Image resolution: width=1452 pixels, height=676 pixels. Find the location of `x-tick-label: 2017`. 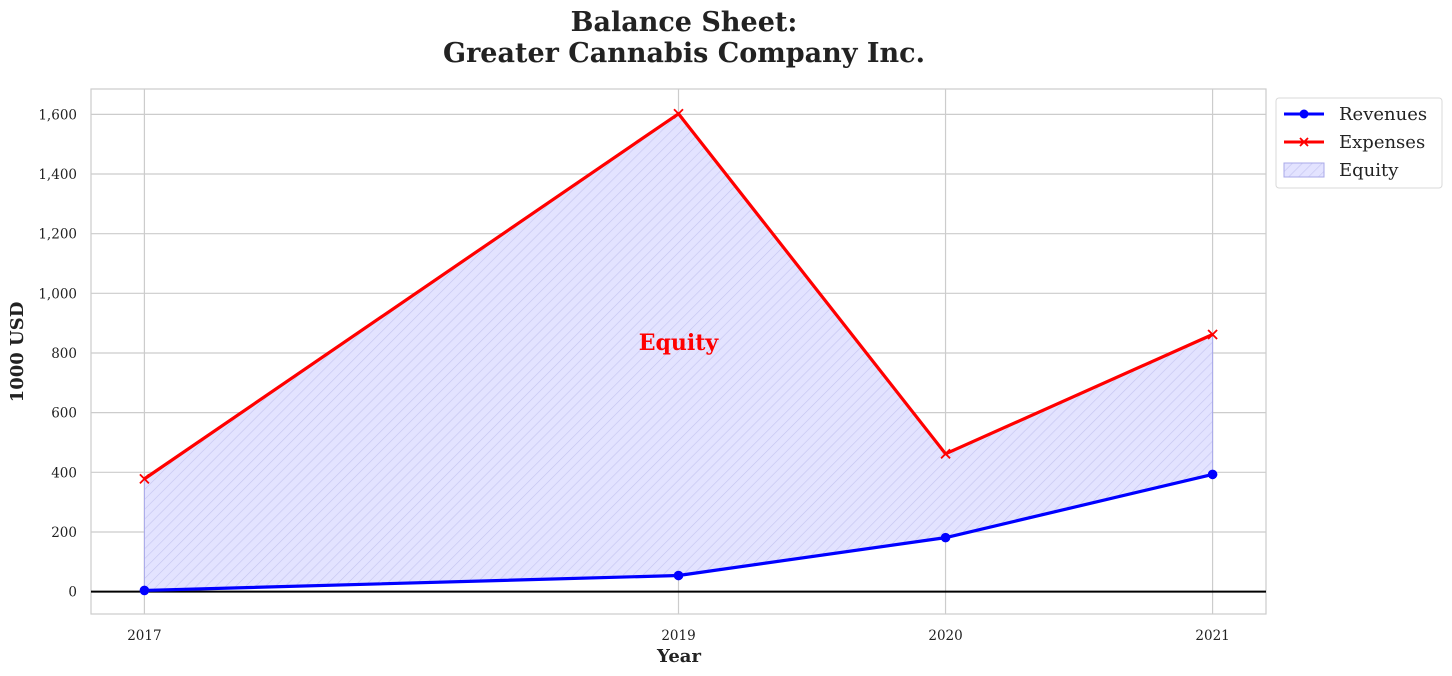

x-tick-label: 2017 is located at coordinates (144, 636).